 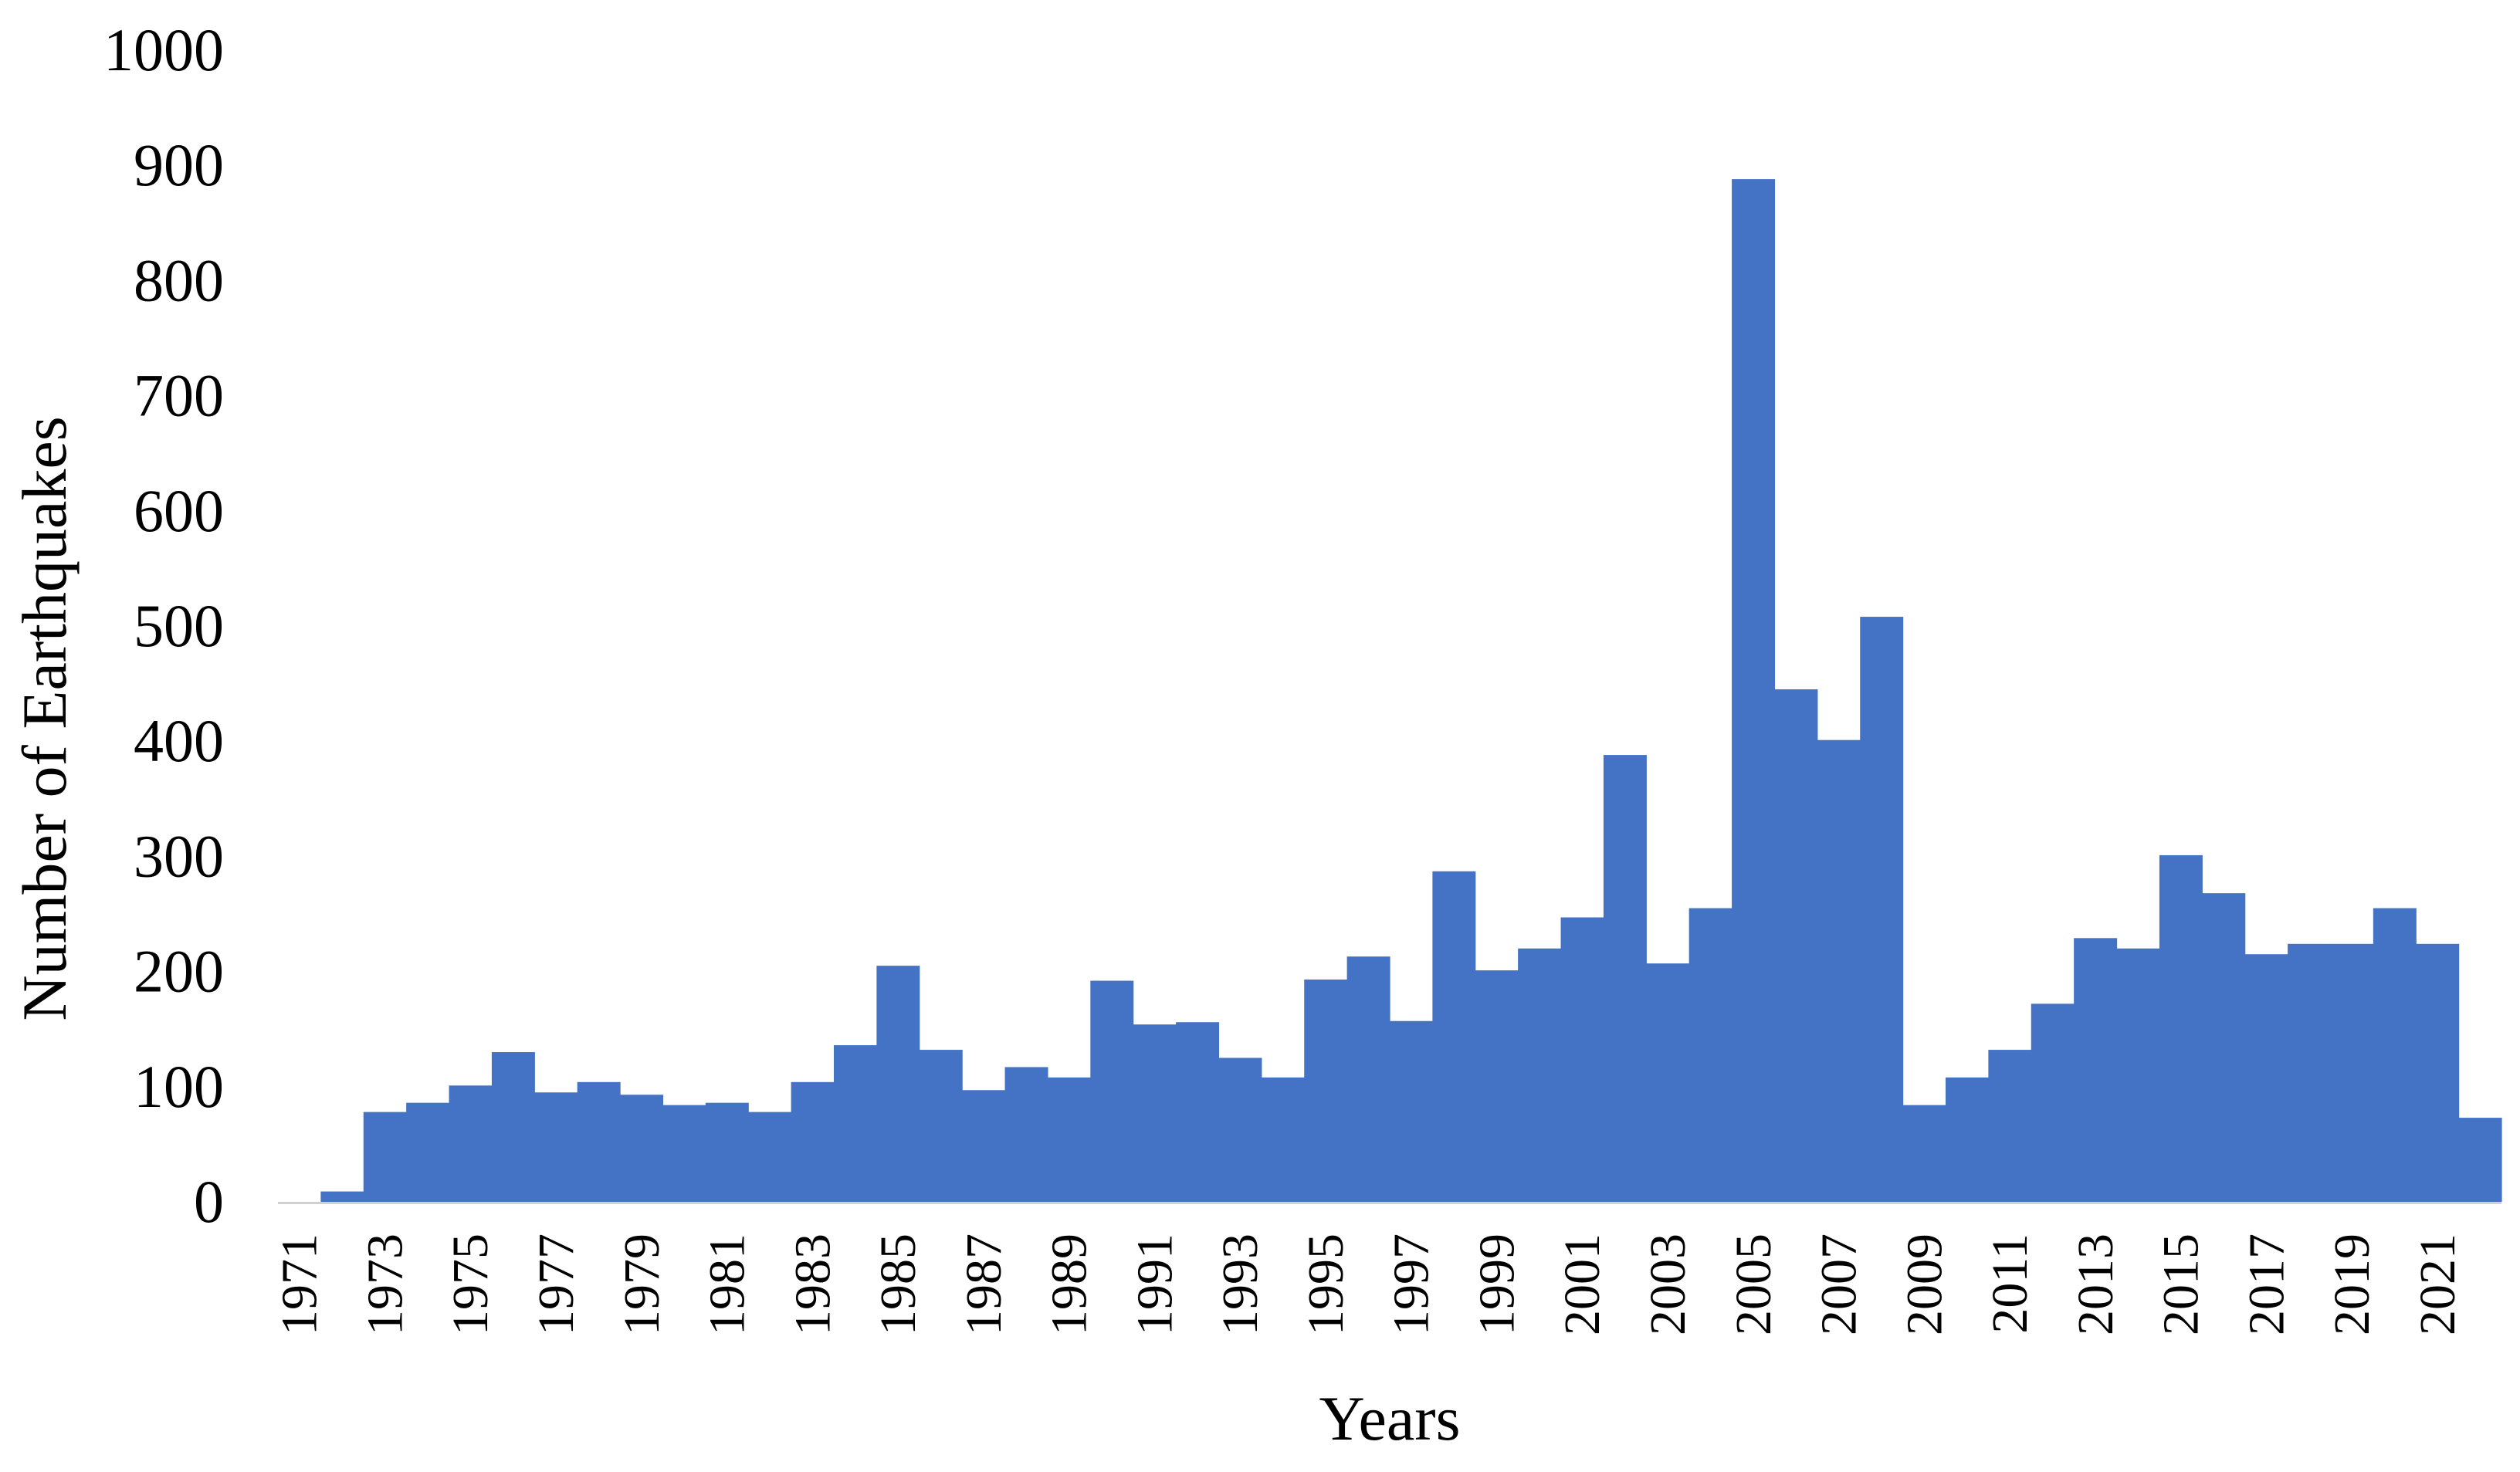 I want to click on bar-1986, so click(x=941, y=1126).